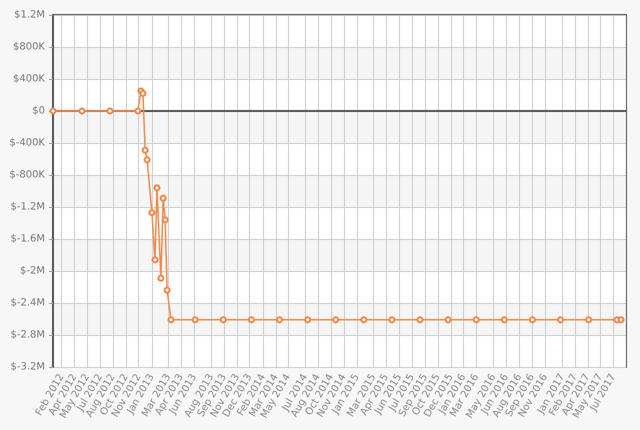 This screenshot has height=430, width=640. I want to click on y-tick-label: $-800K, so click(27, 175).